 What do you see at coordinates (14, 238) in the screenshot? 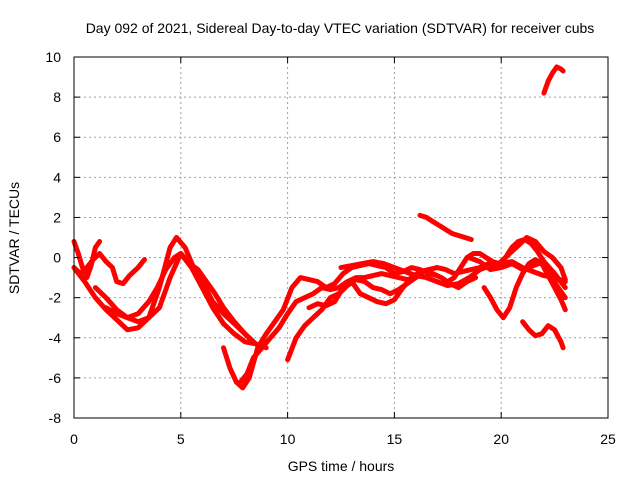
I see `y-axis-label: SDTVAR / TECUs` at bounding box center [14, 238].